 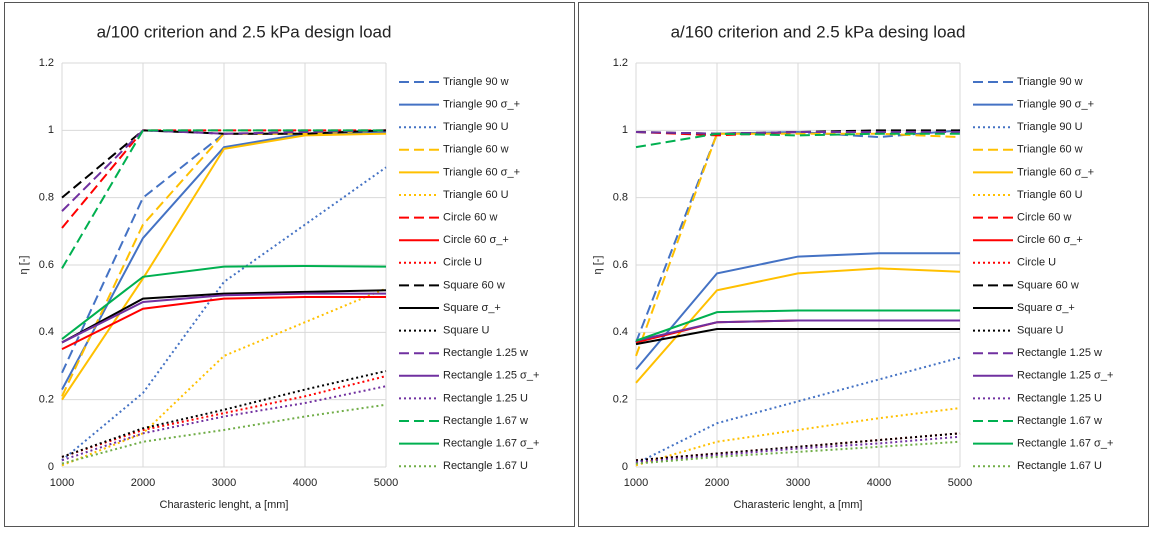 I want to click on chart-title: a/100 criterion and 2.5 kPa design load, so click(x=244, y=31).